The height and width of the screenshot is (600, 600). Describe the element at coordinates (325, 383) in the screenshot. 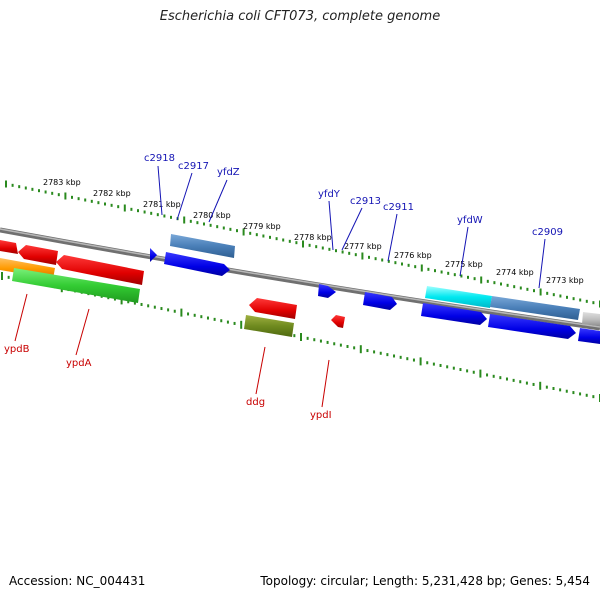

I see `leader-line-ypdI` at that location.